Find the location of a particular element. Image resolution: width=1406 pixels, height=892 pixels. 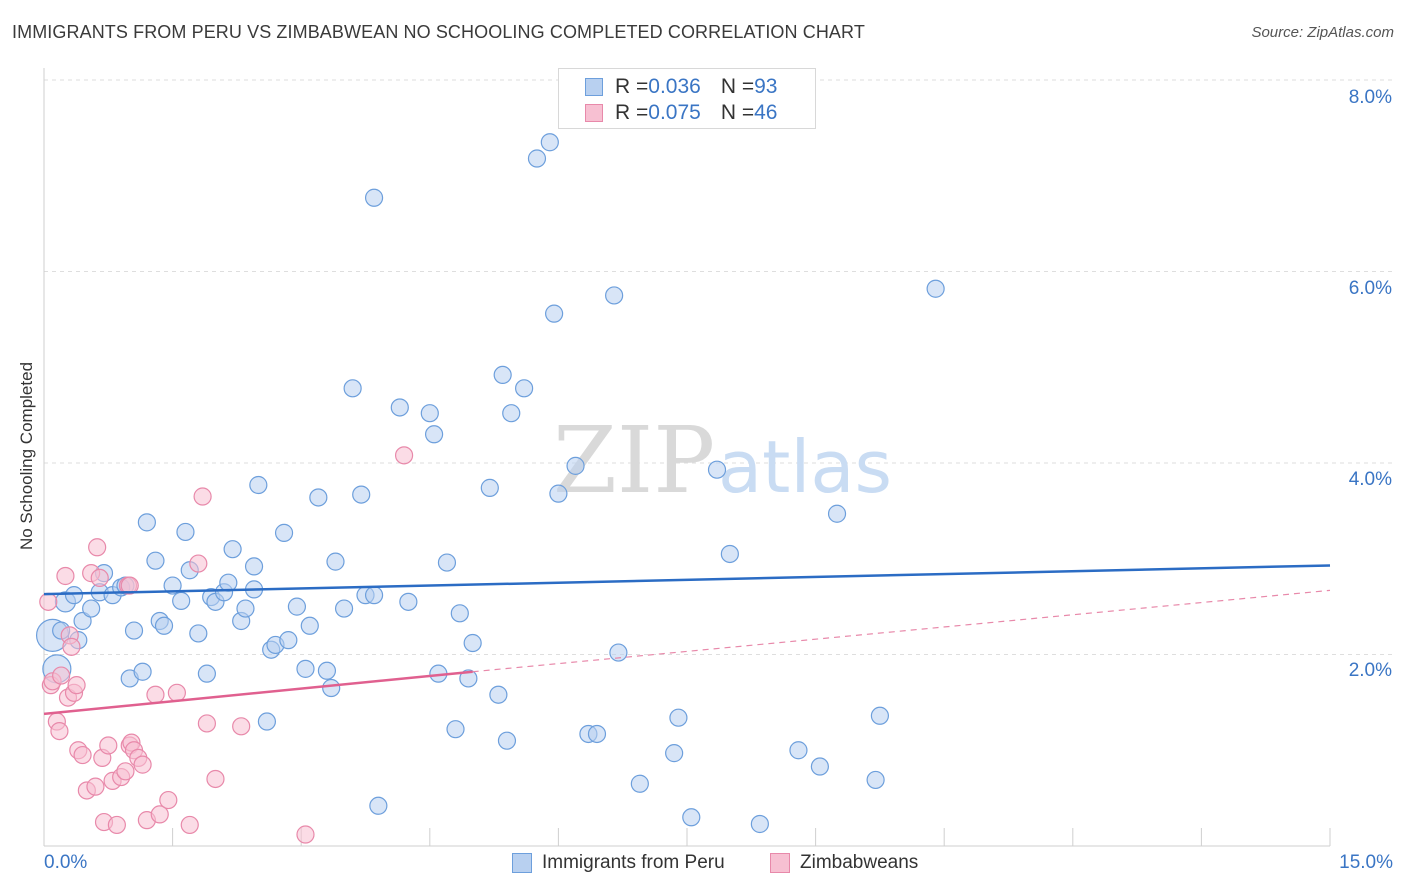

y-tick-label: 2.0% is located at coordinates (1370, 670).